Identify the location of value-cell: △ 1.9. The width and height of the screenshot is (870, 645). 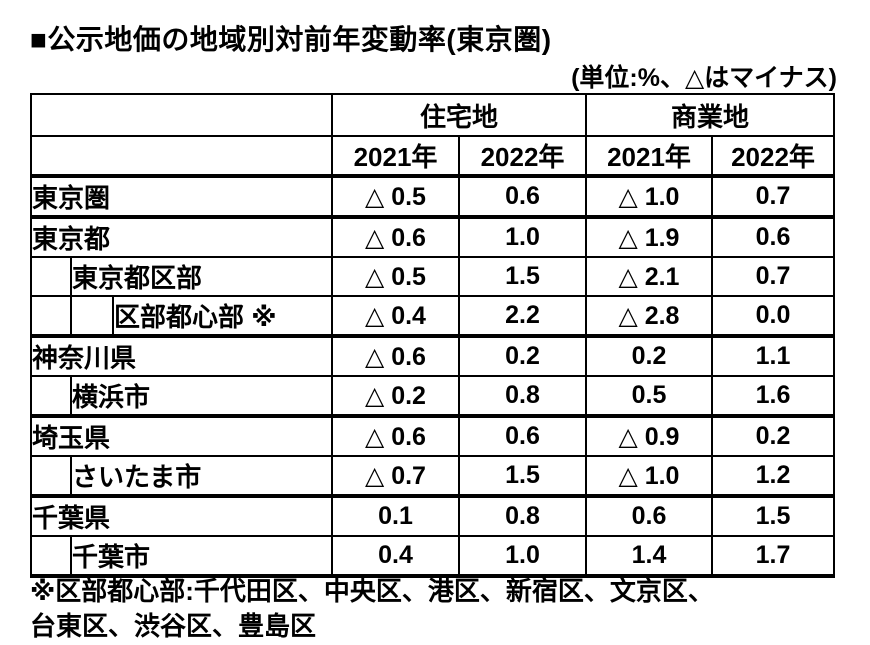
(649, 236).